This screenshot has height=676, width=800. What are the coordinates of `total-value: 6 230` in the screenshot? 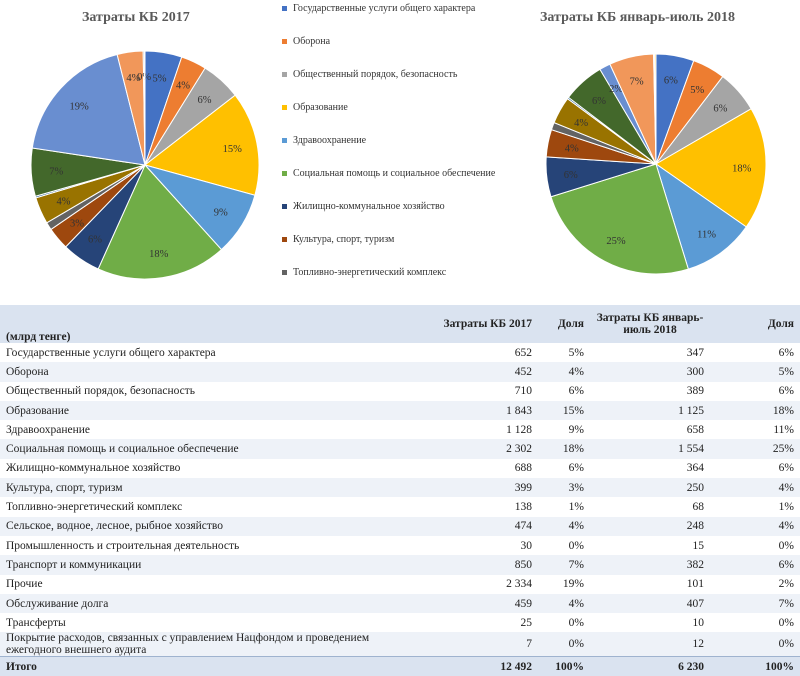 It's located at (650, 666).